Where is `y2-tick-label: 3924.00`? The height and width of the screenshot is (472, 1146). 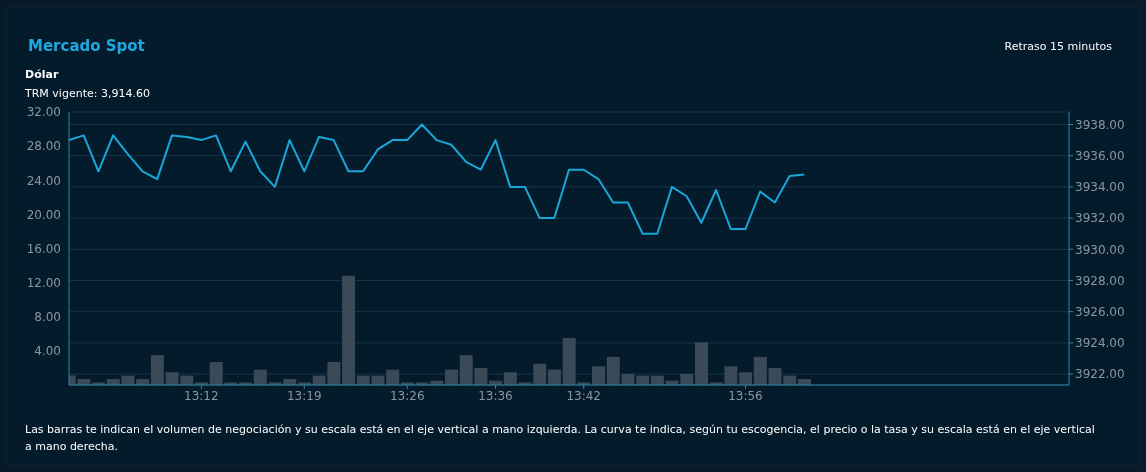 y2-tick-label: 3924.00 is located at coordinates (1100, 343).